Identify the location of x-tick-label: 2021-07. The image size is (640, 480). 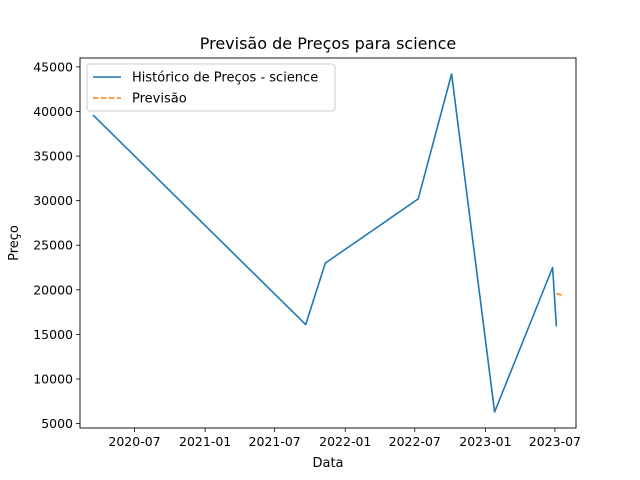
(275, 441).